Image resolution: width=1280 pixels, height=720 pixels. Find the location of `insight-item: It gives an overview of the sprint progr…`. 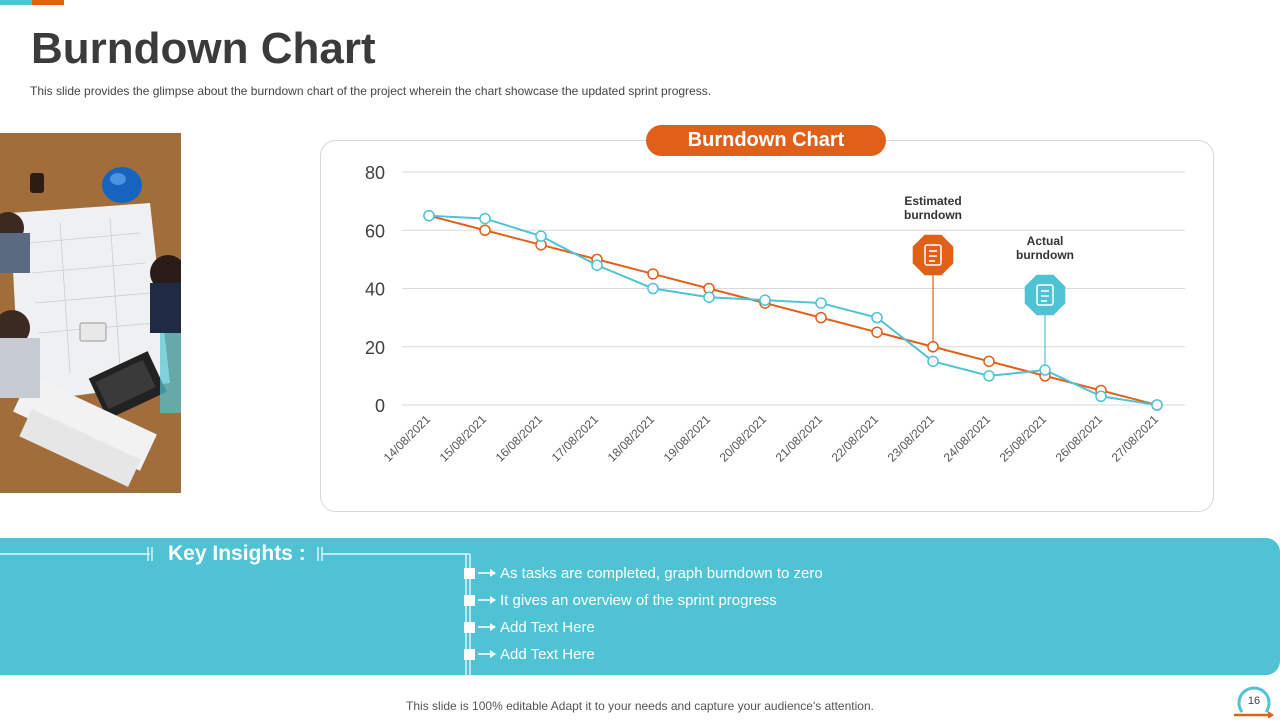

insight-item: It gives an overview of the sprint progr… is located at coordinates (620, 600).